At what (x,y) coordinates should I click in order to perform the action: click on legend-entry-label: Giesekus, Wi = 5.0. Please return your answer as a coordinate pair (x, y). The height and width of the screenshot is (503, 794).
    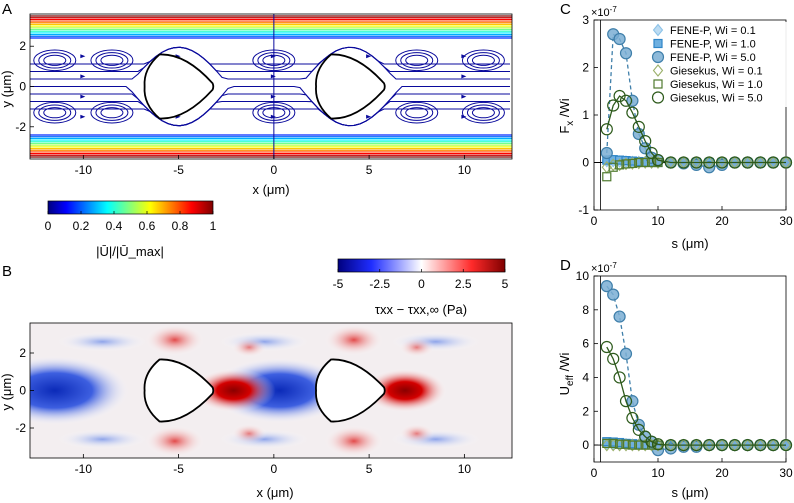
    Looking at the image, I should click on (716, 99).